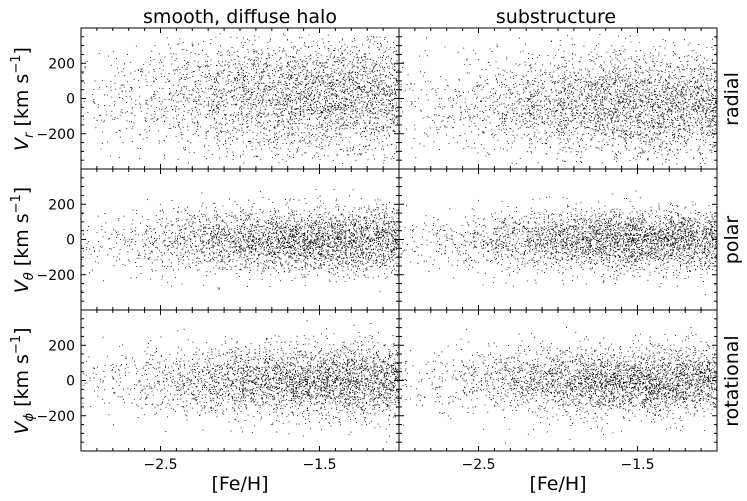 The width and height of the screenshot is (747, 501). I want to click on ylabel-radial-sub: r, so click(29, 134).